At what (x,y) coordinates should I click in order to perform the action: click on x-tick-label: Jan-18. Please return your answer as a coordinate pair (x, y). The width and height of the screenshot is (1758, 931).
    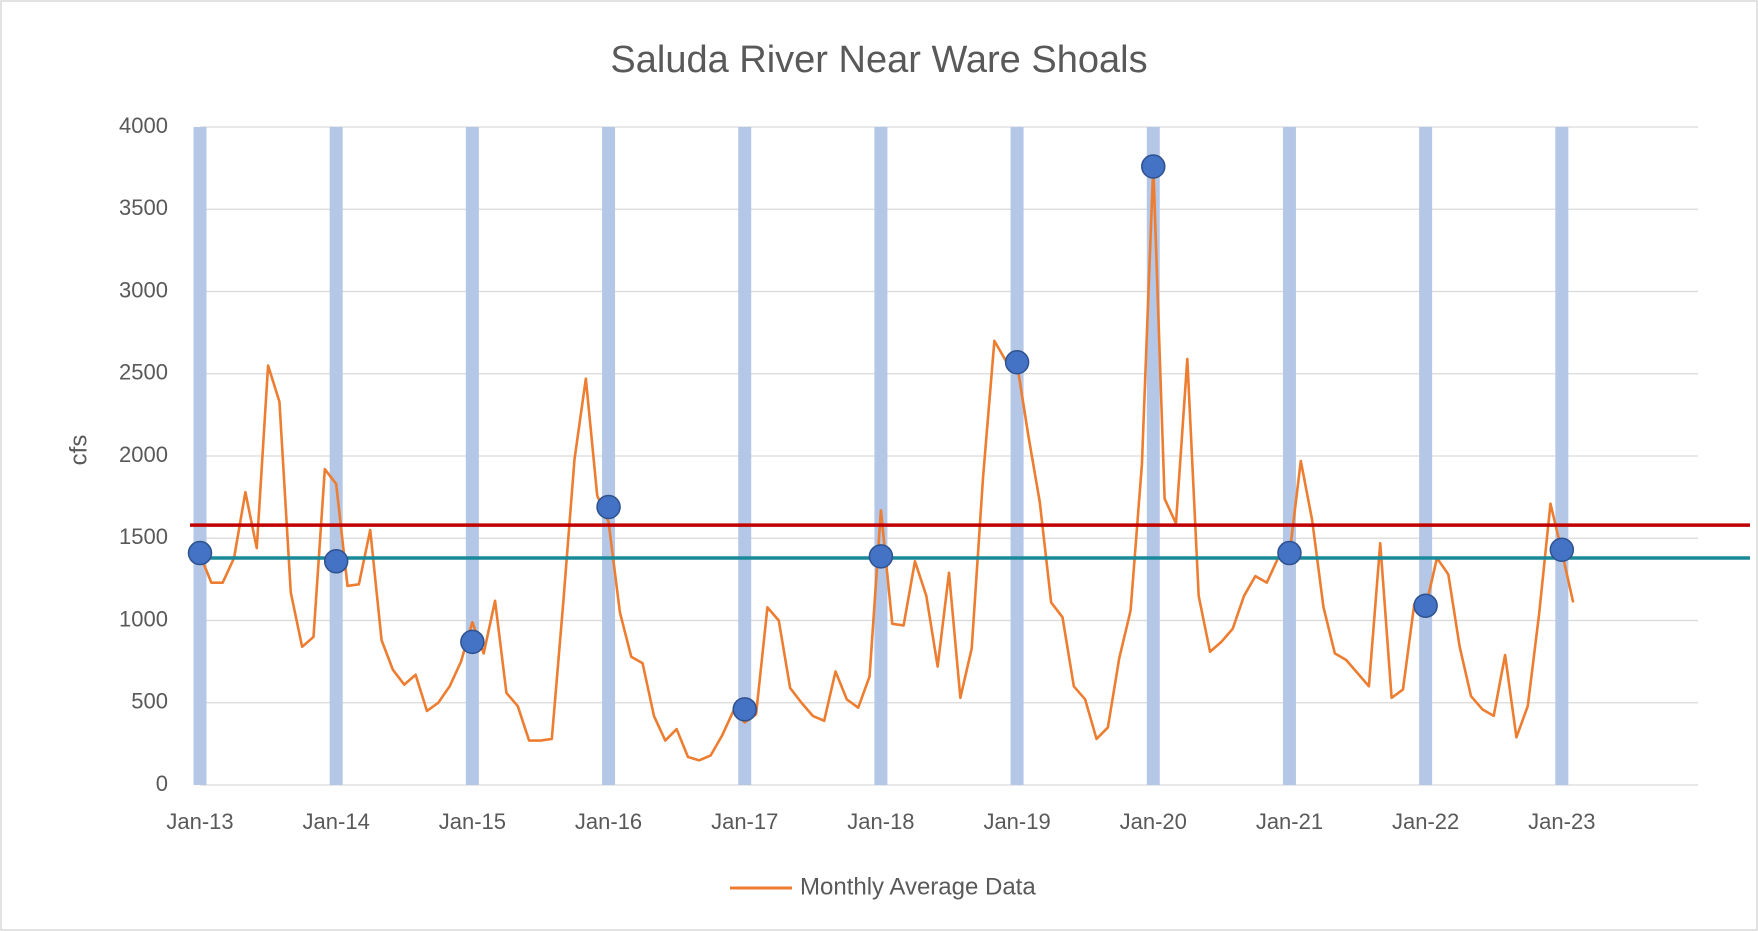
    Looking at the image, I should click on (880, 821).